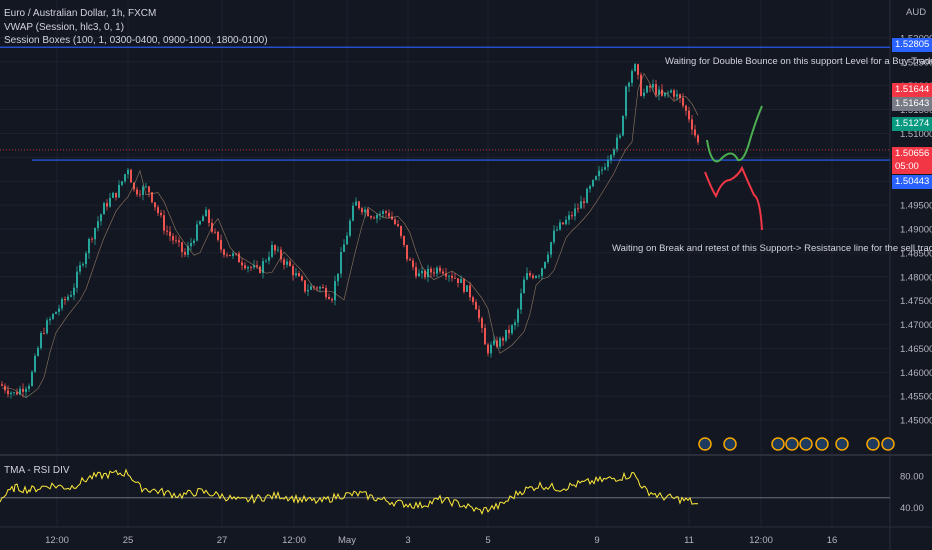 The height and width of the screenshot is (550, 932). Describe the element at coordinates (916, 373) in the screenshot. I see `y-tick-label: 1.46000` at that location.